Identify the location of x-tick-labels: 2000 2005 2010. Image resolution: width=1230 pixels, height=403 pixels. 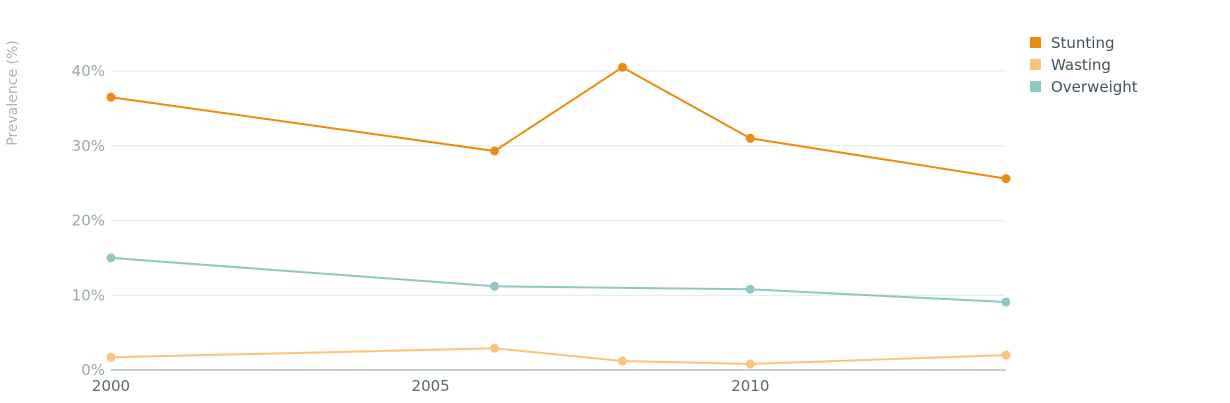
(430, 386).